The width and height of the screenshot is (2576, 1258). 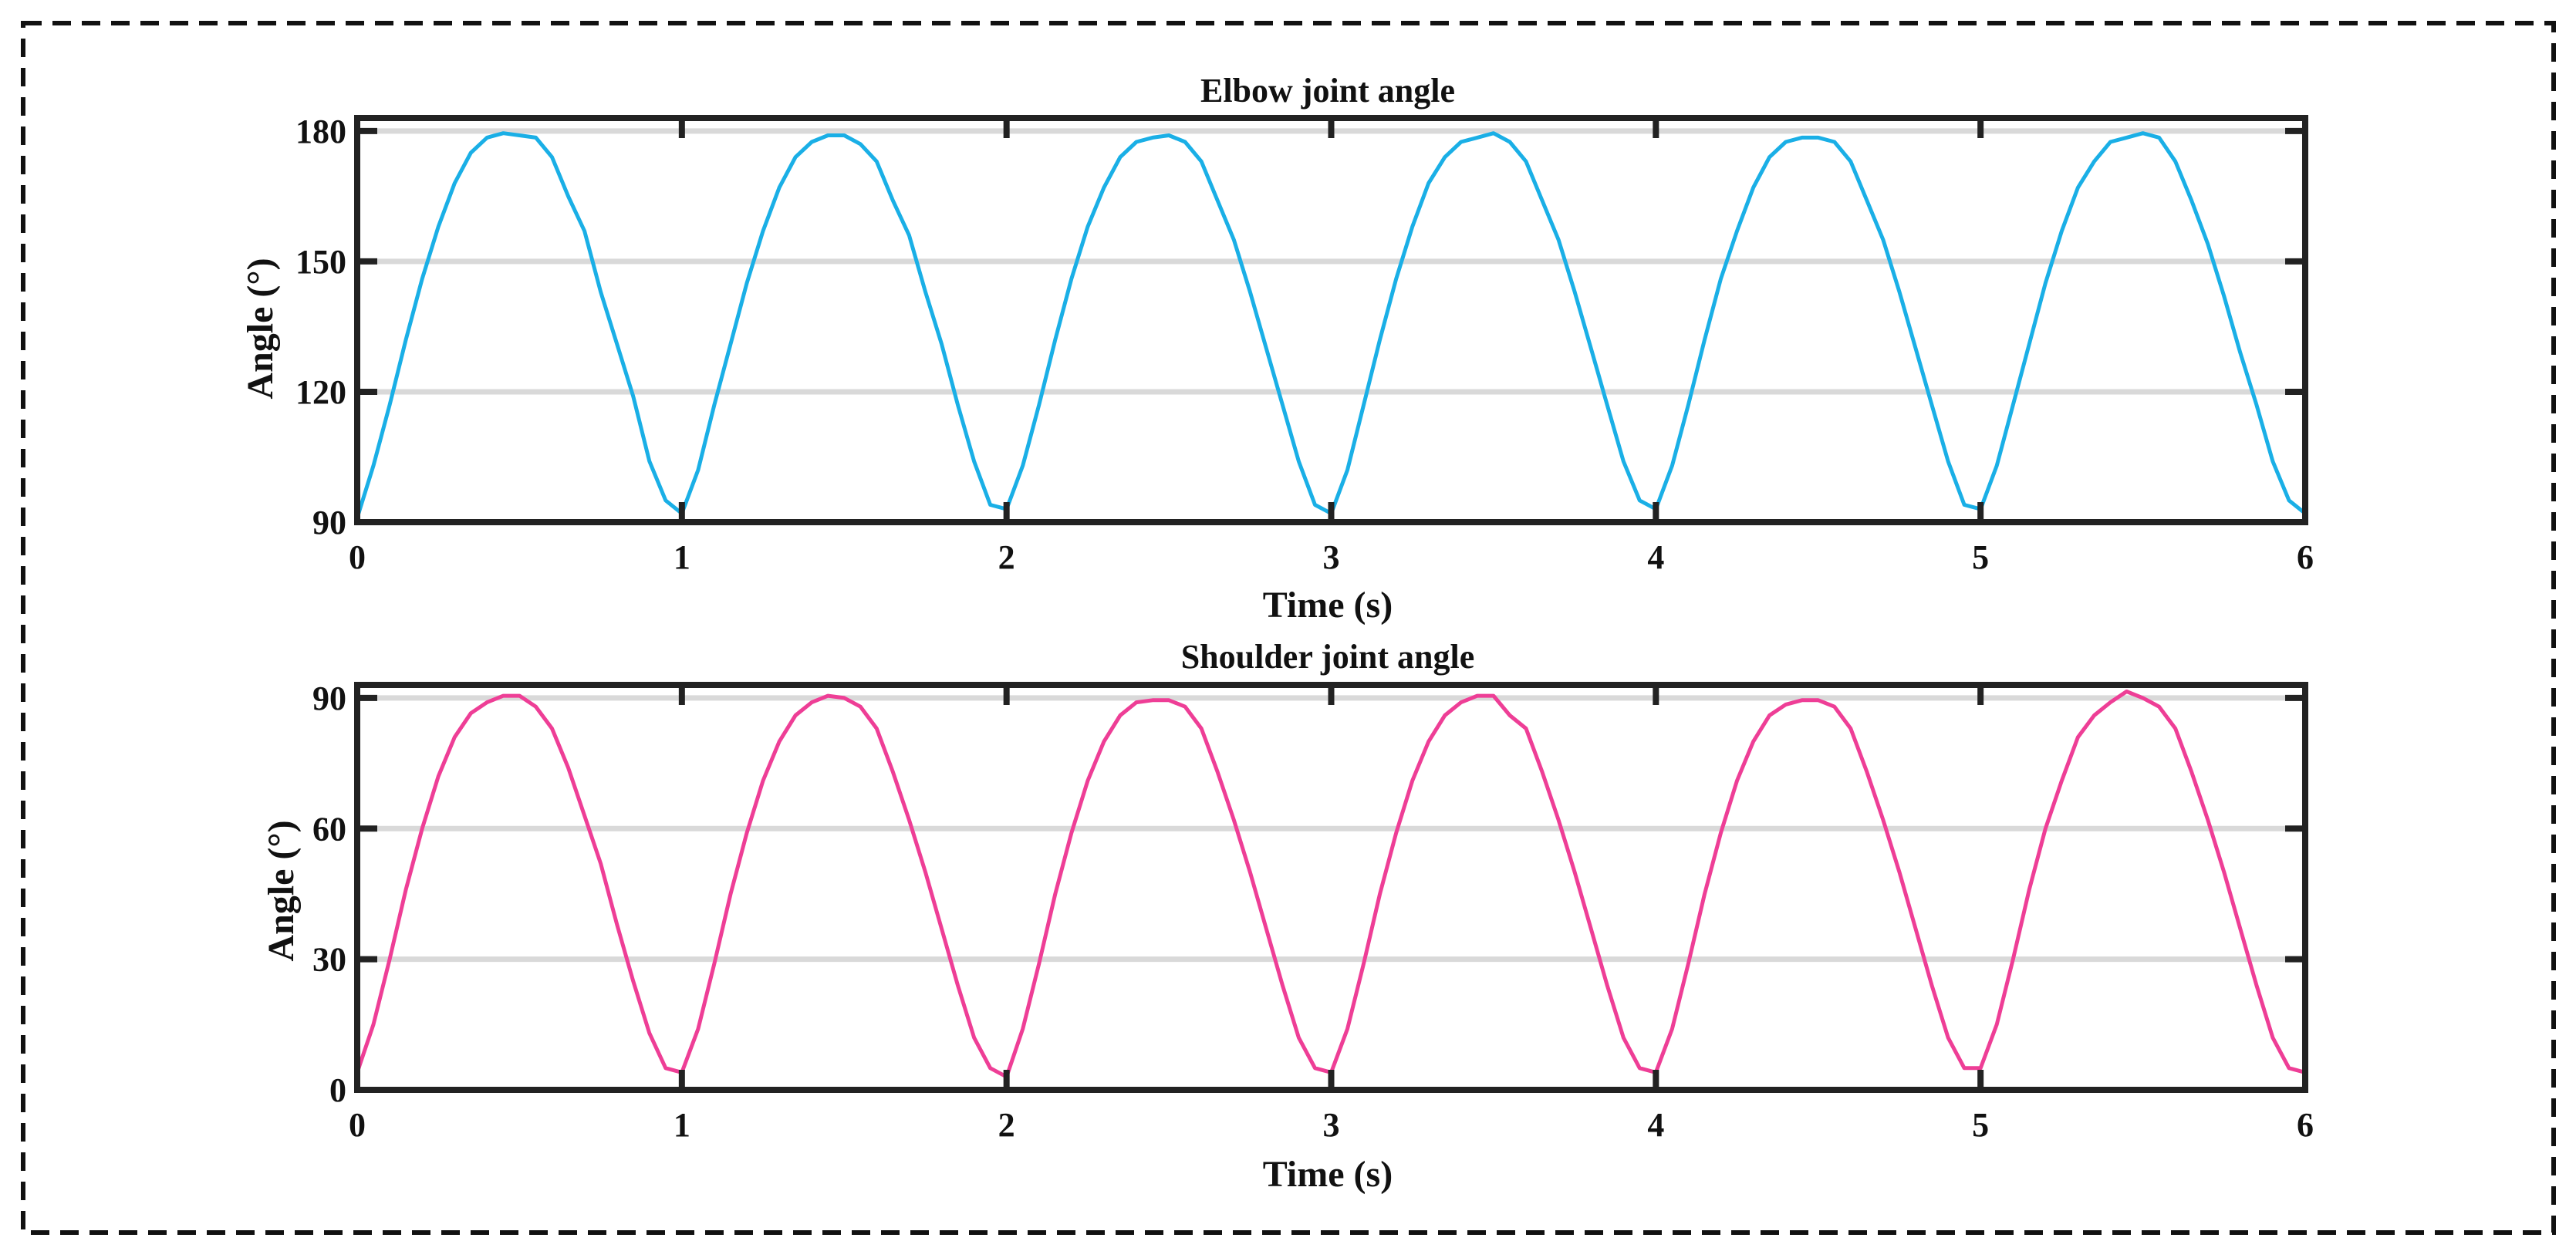 What do you see at coordinates (329, 698) in the screenshot?
I see `shoulder-y-tick-label: 90` at bounding box center [329, 698].